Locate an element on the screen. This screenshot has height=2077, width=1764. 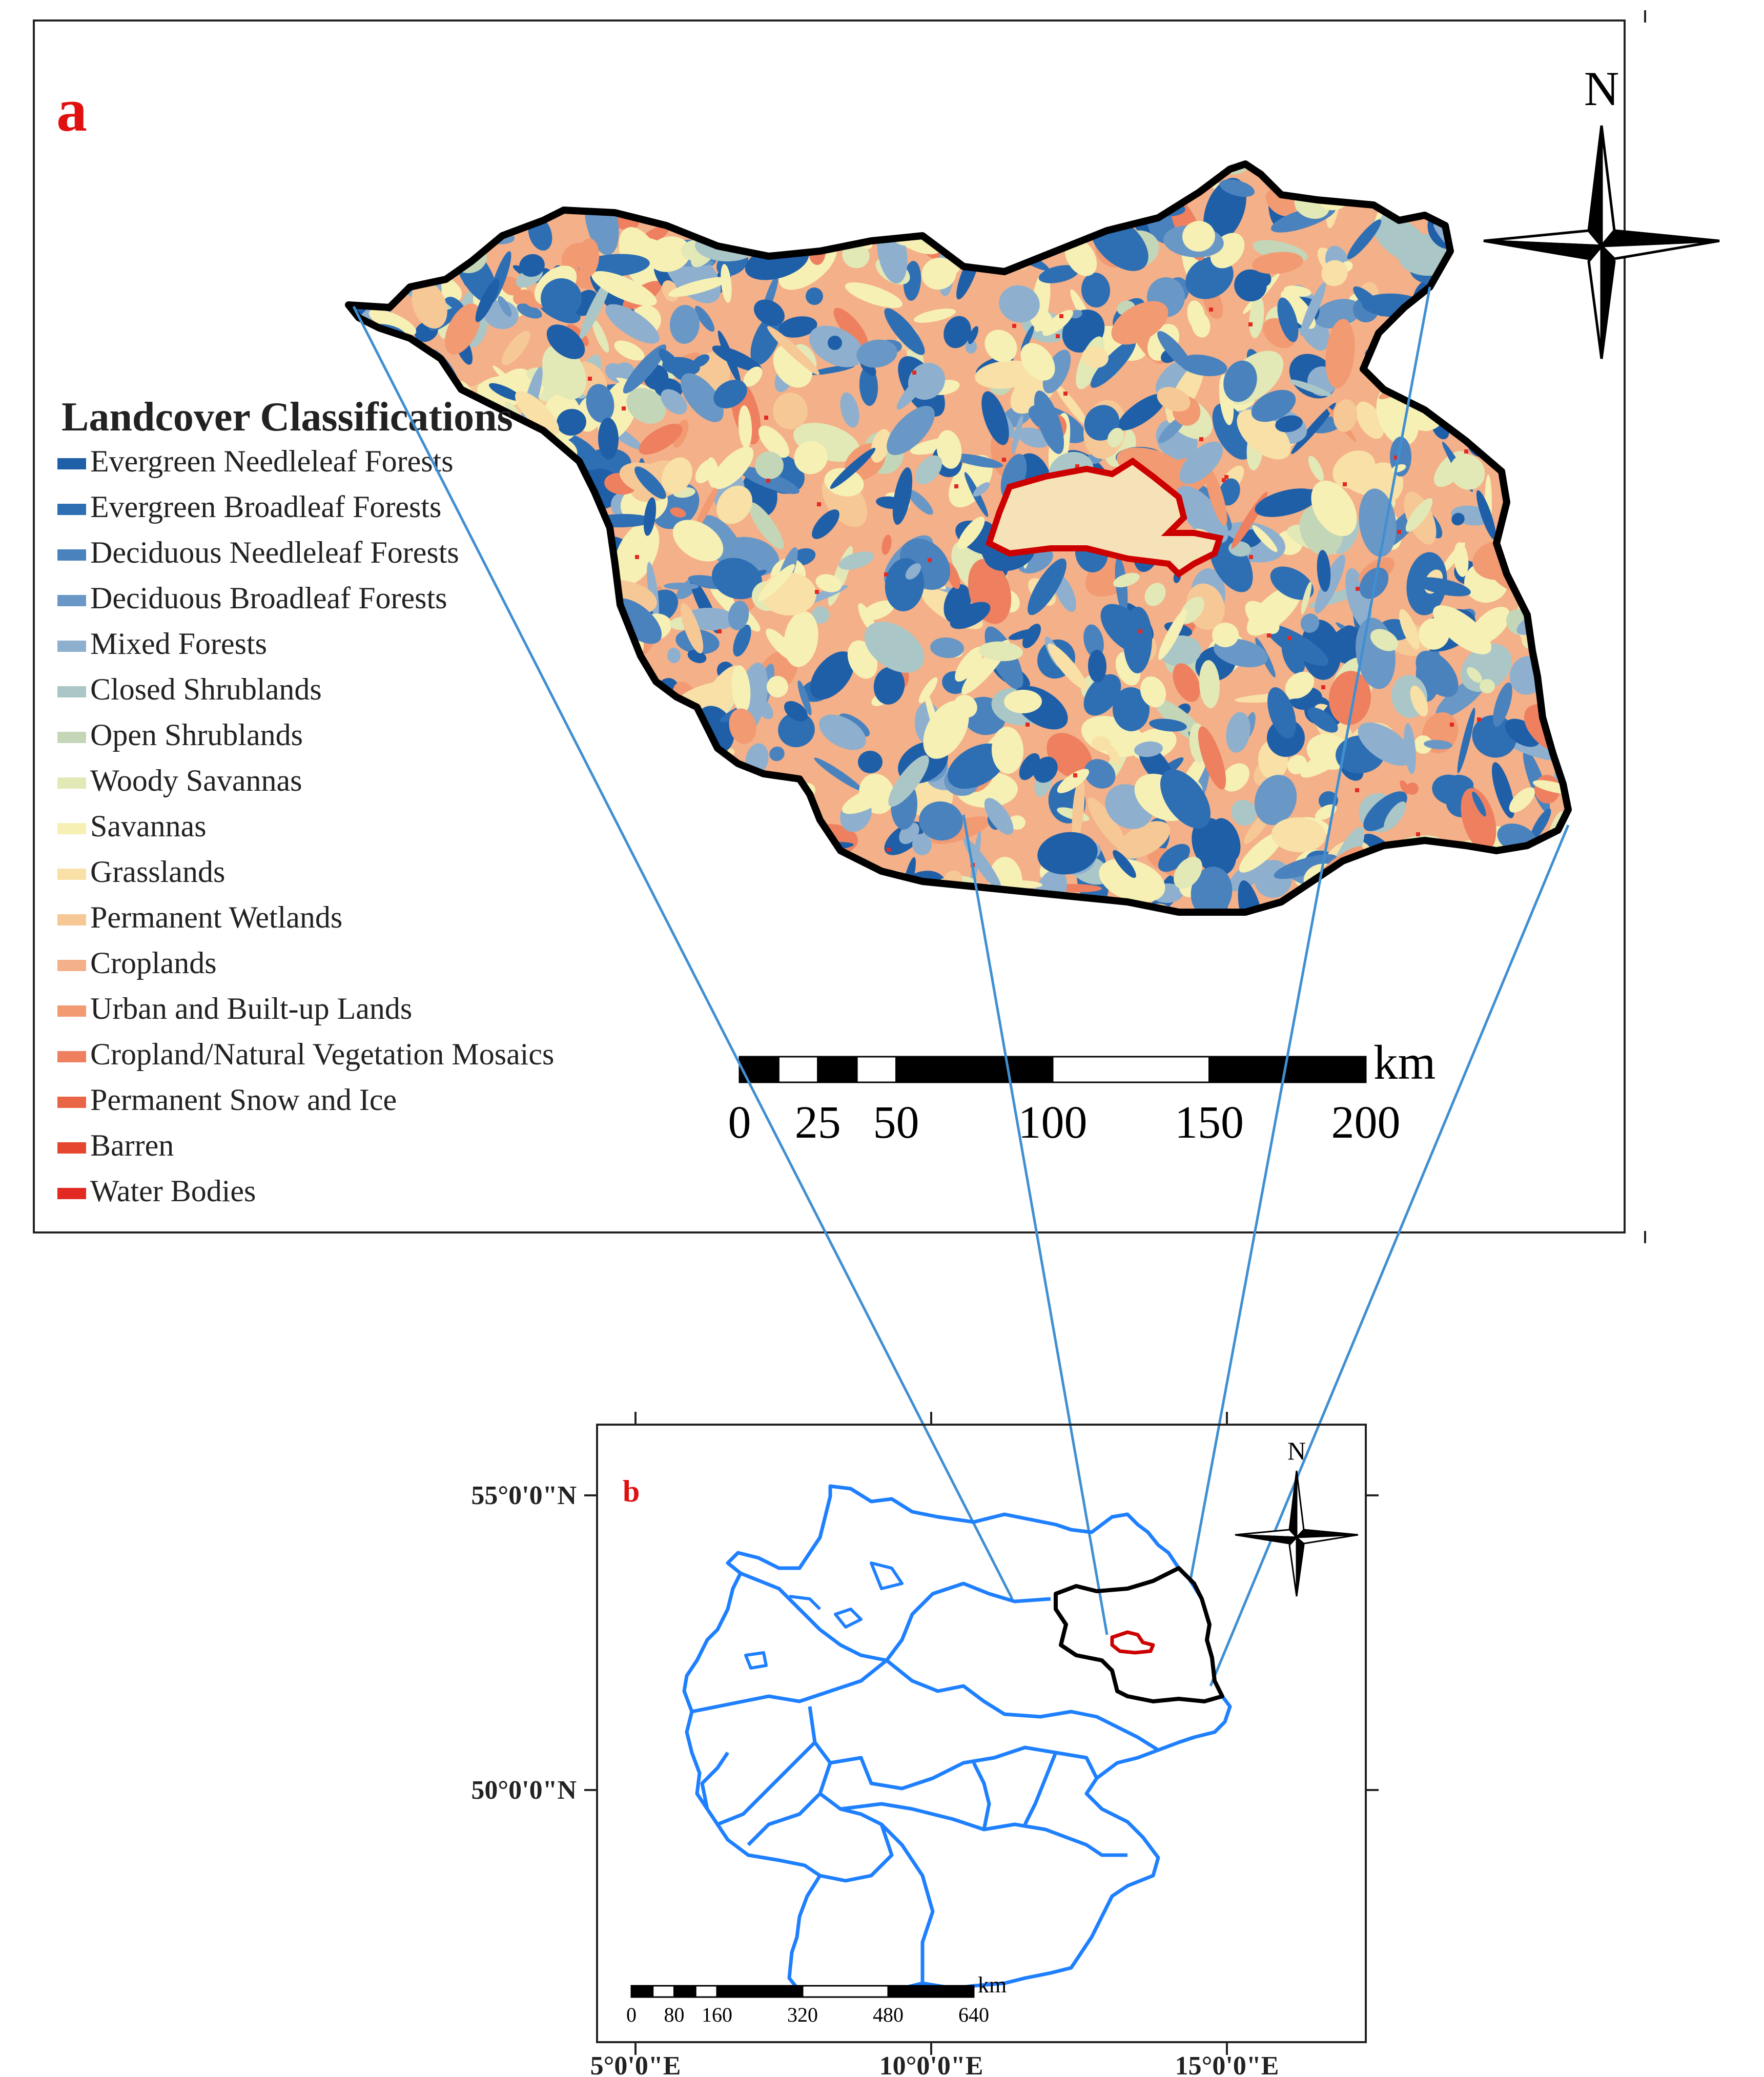
legend-label: Evergreen Needleleaf Forests is located at coordinates (272, 461).